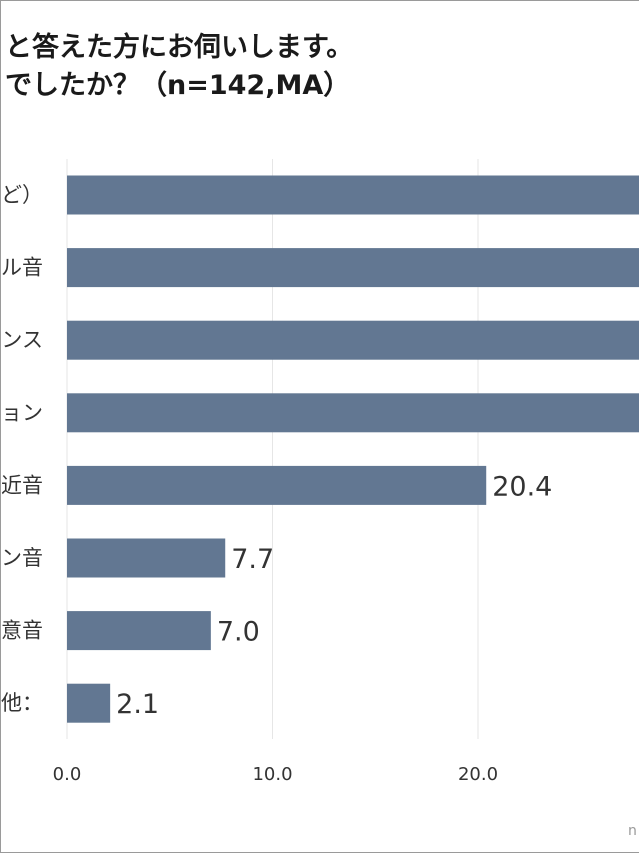 The width and height of the screenshot is (640, 853). I want to click on category-label-5: ン音, so click(22, 558).